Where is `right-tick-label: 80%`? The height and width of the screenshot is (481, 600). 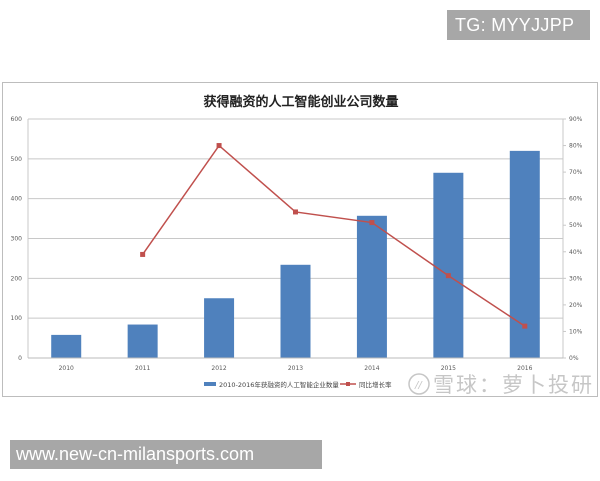 right-tick-label: 80% is located at coordinates (576, 146).